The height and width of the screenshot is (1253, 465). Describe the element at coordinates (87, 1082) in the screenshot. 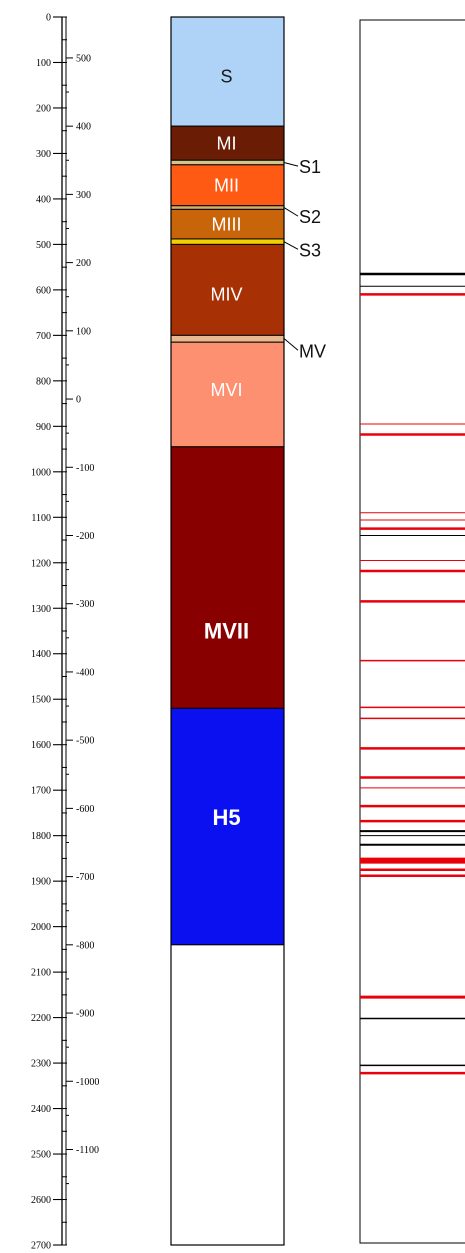

I see `elevation-tick-label: -1000` at that location.